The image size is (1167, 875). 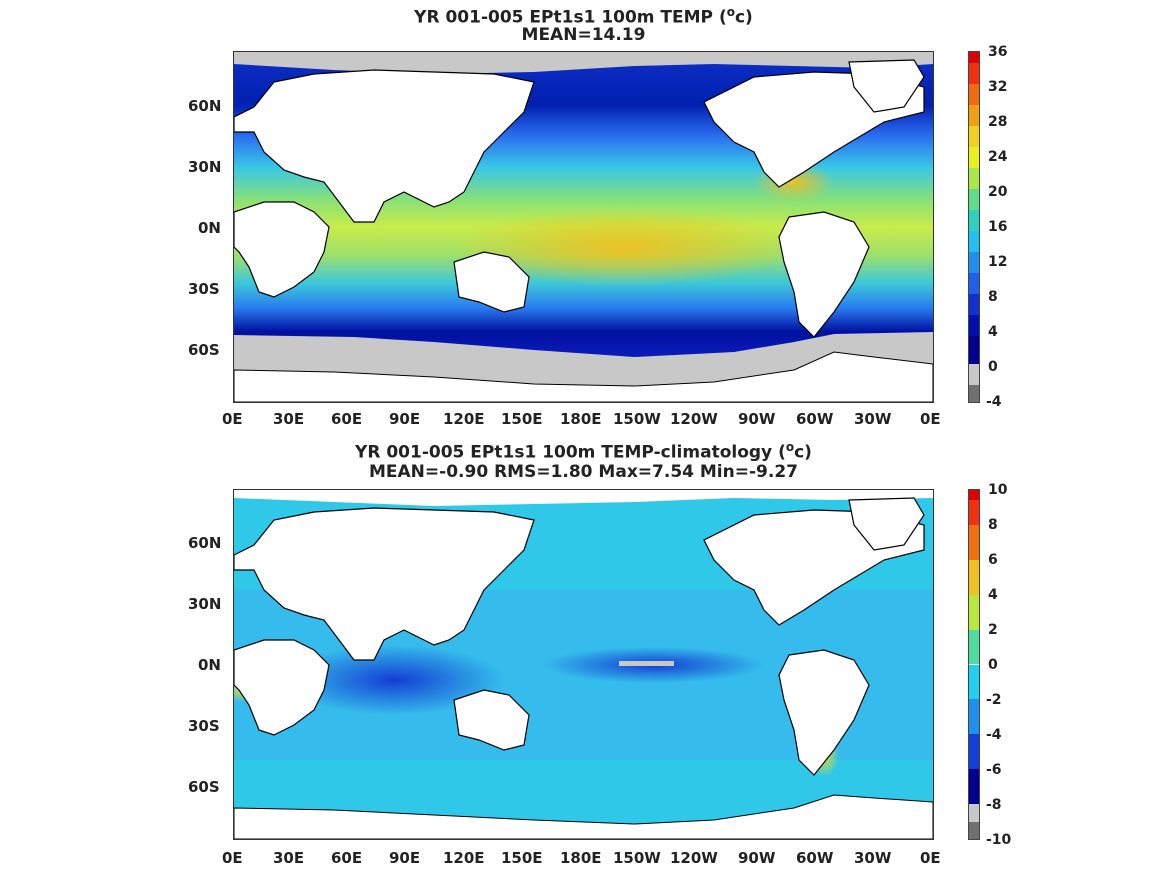 What do you see at coordinates (993, 332) in the screenshot?
I see `panel1-cb-label-4: 4` at bounding box center [993, 332].